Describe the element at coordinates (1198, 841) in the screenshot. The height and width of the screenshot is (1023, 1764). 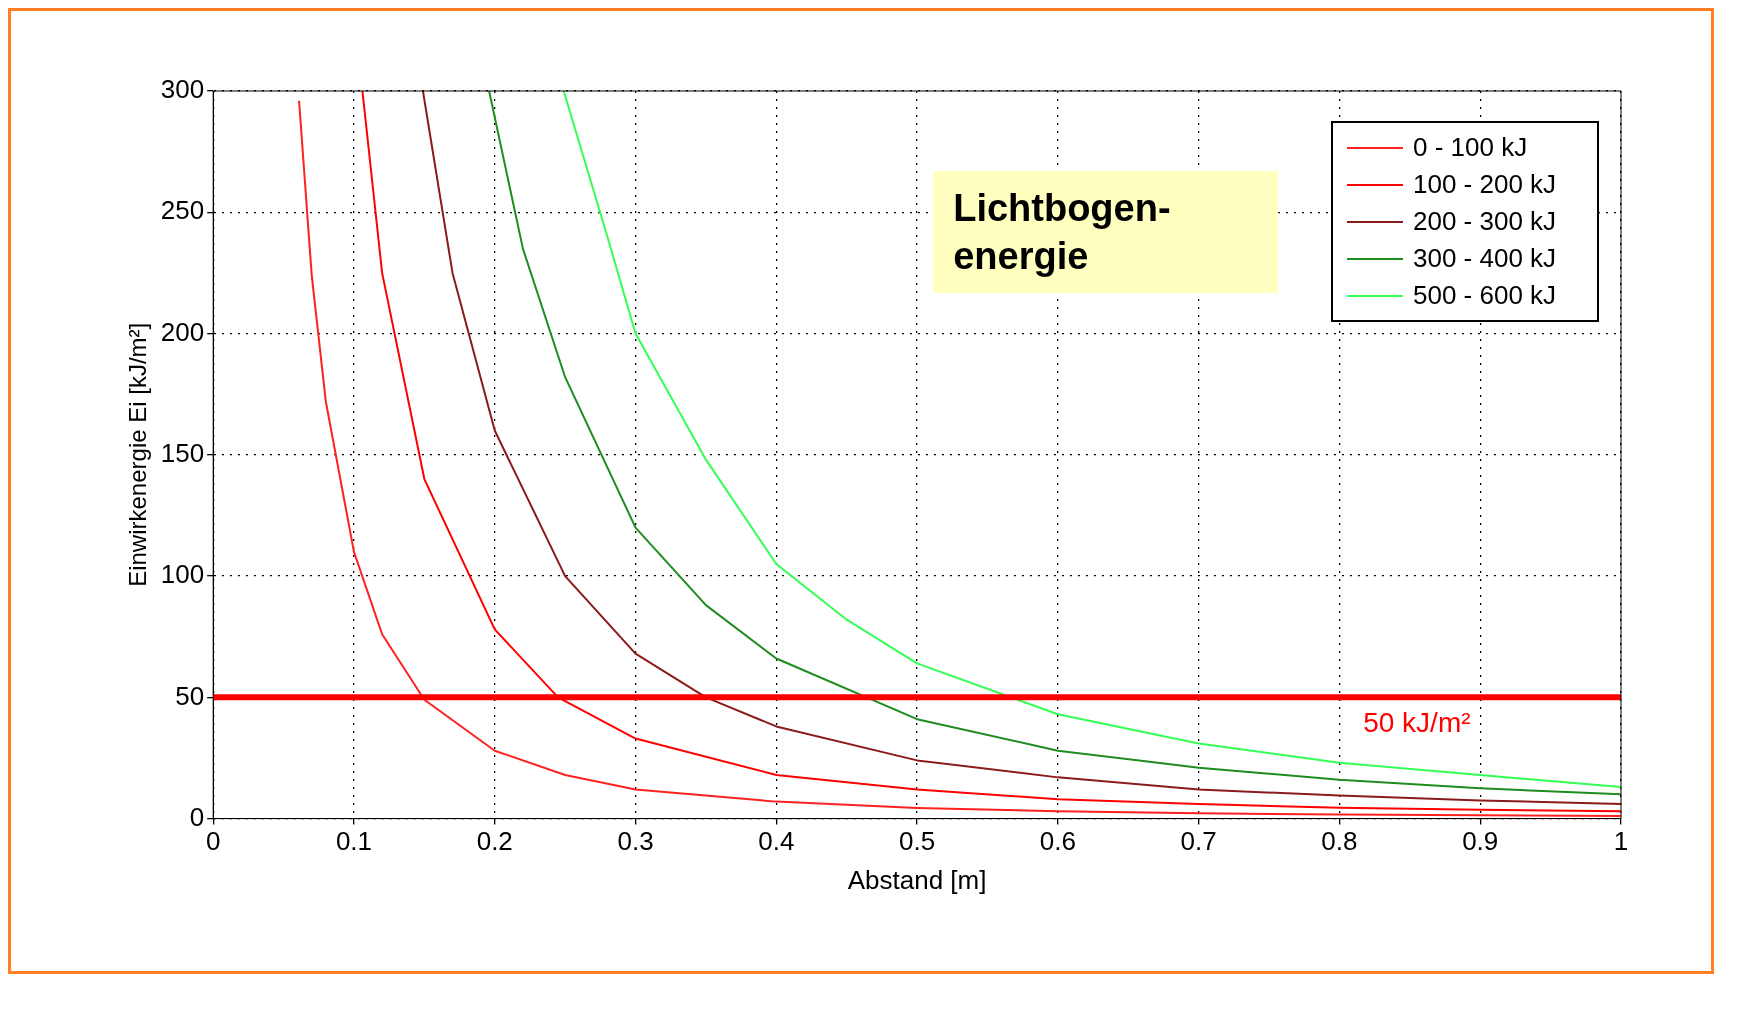
I see `x-tick-label: 0.7` at that location.